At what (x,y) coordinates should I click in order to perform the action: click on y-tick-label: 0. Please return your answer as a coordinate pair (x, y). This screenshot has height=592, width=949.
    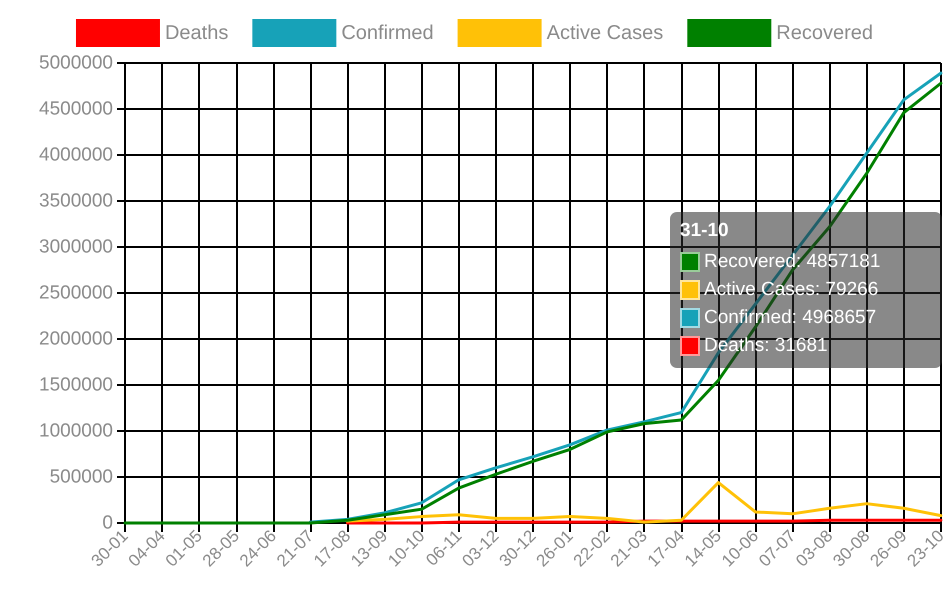
    Looking at the image, I should click on (107, 523).